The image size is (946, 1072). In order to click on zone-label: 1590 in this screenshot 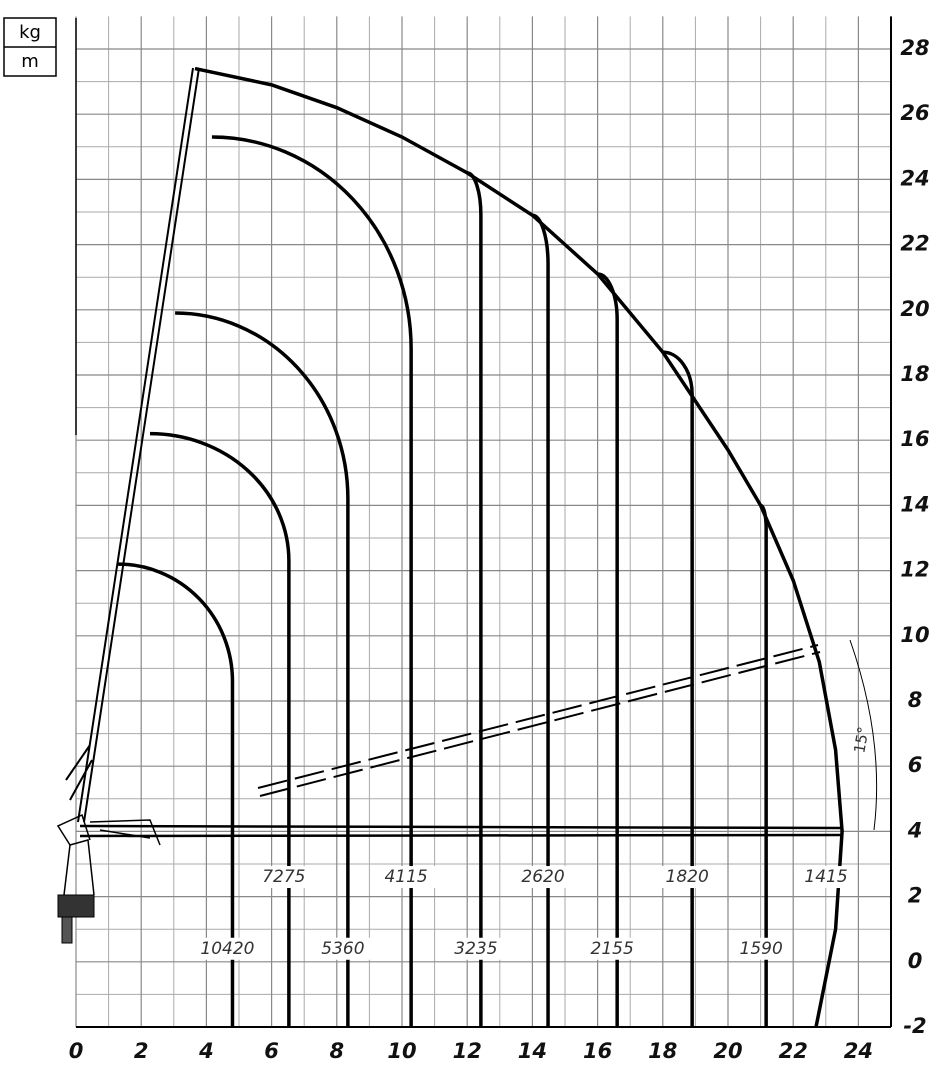, I will do `click(761, 949)`.